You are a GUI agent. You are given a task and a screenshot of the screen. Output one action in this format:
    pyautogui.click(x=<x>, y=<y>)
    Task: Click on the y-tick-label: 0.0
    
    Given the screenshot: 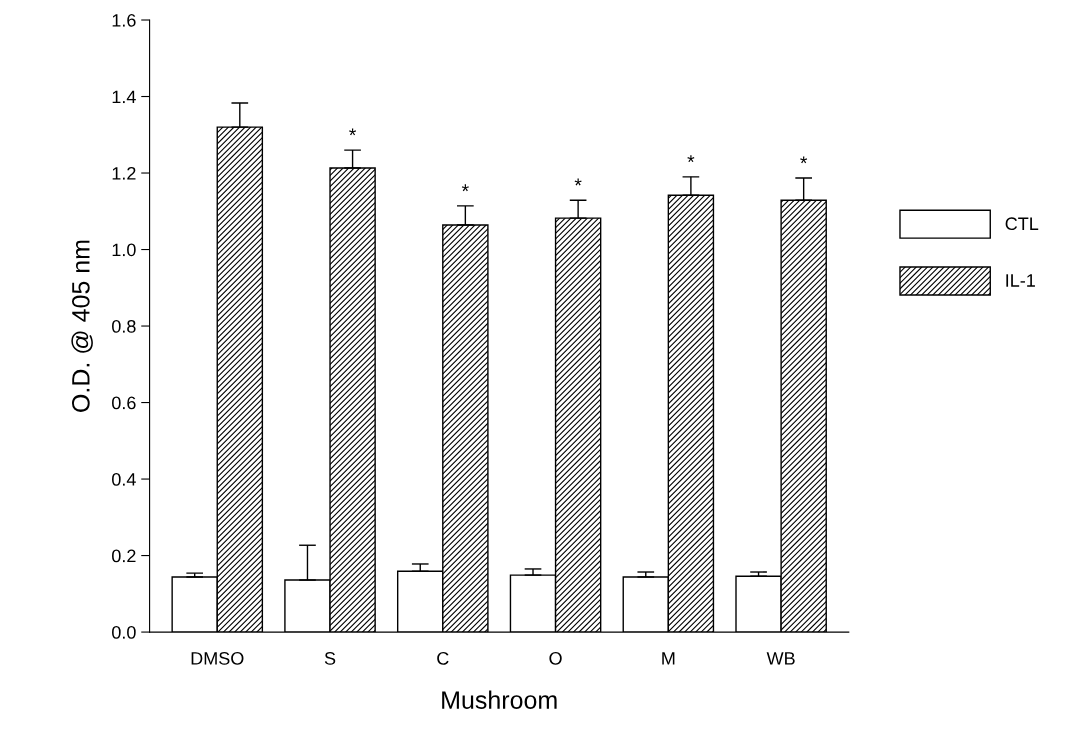 What is the action you would take?
    pyautogui.click(x=124, y=632)
    